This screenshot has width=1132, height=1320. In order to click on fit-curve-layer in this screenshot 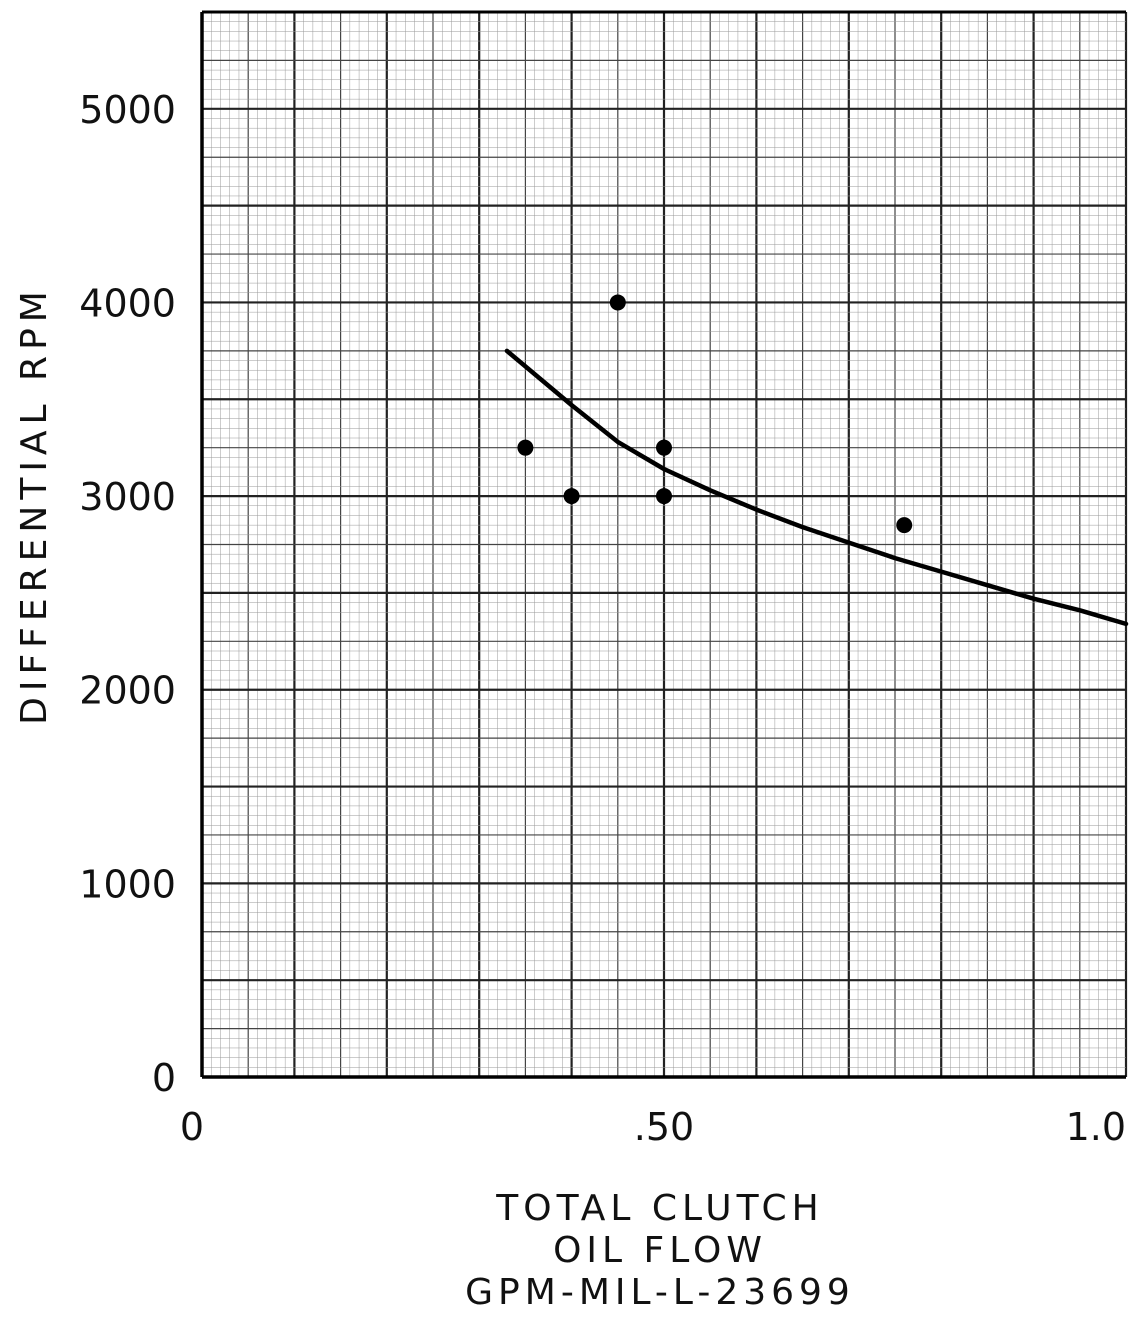, I will do `click(816, 487)`.